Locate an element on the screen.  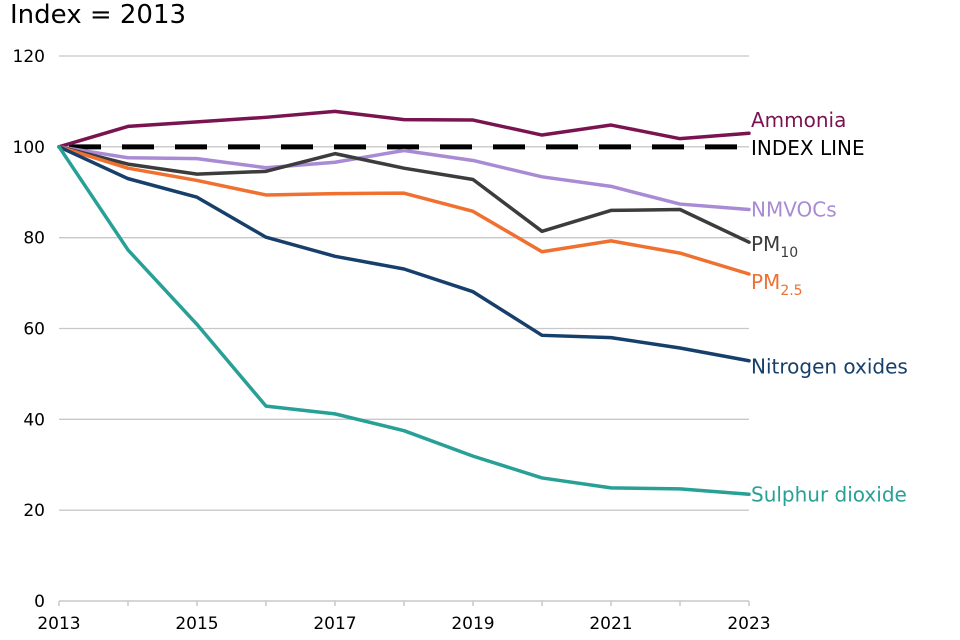
x-tick-label-2015: 2015 is located at coordinates (196, 624).